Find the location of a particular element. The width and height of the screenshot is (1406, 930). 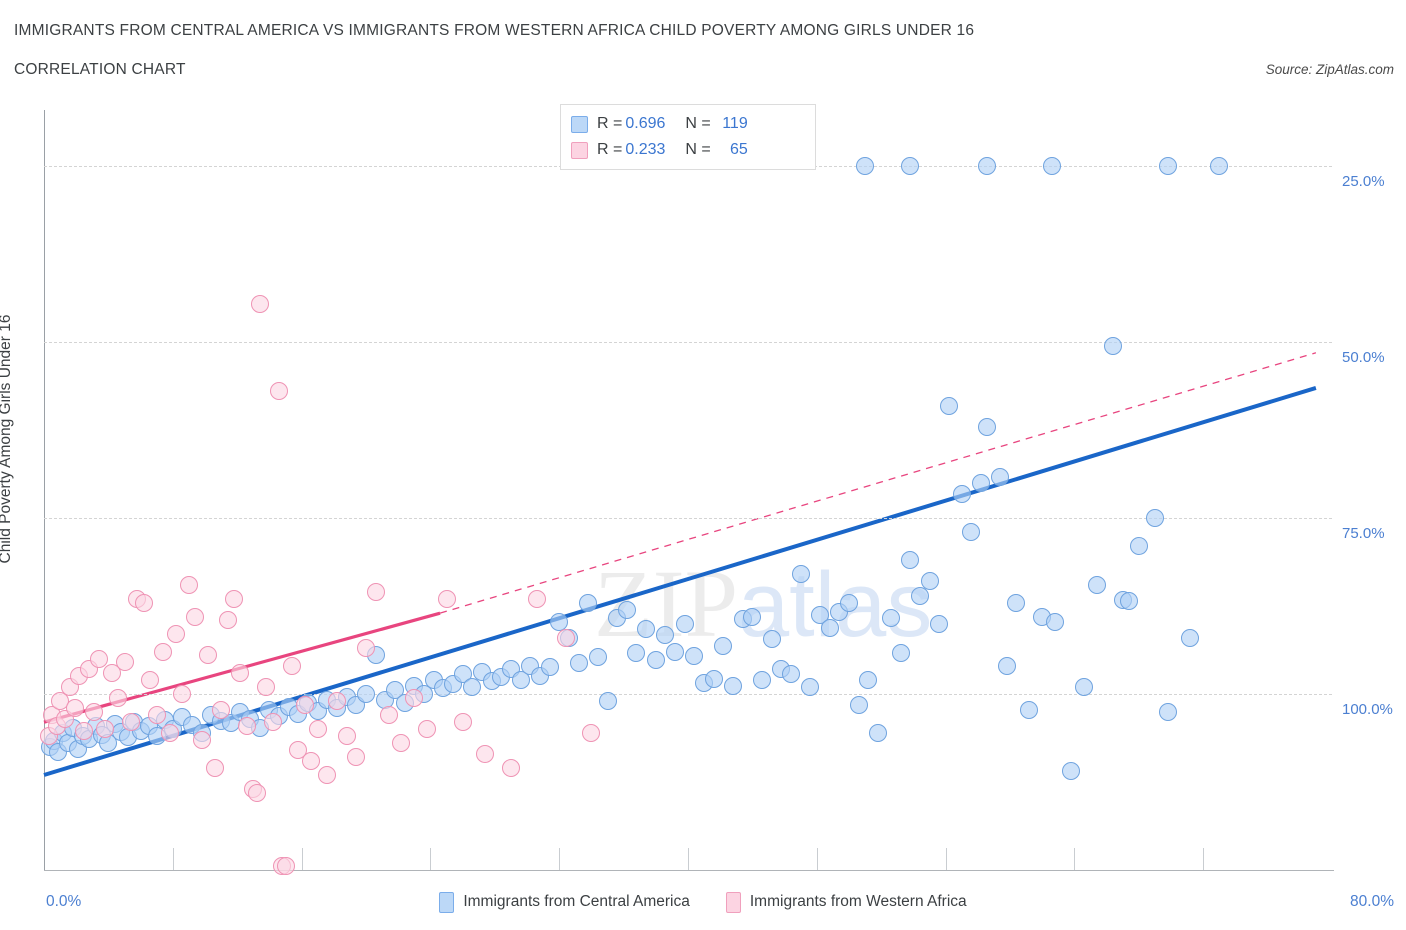

source-attribution: Source: ZipAtlas.com is located at coordinates (1329, 69).